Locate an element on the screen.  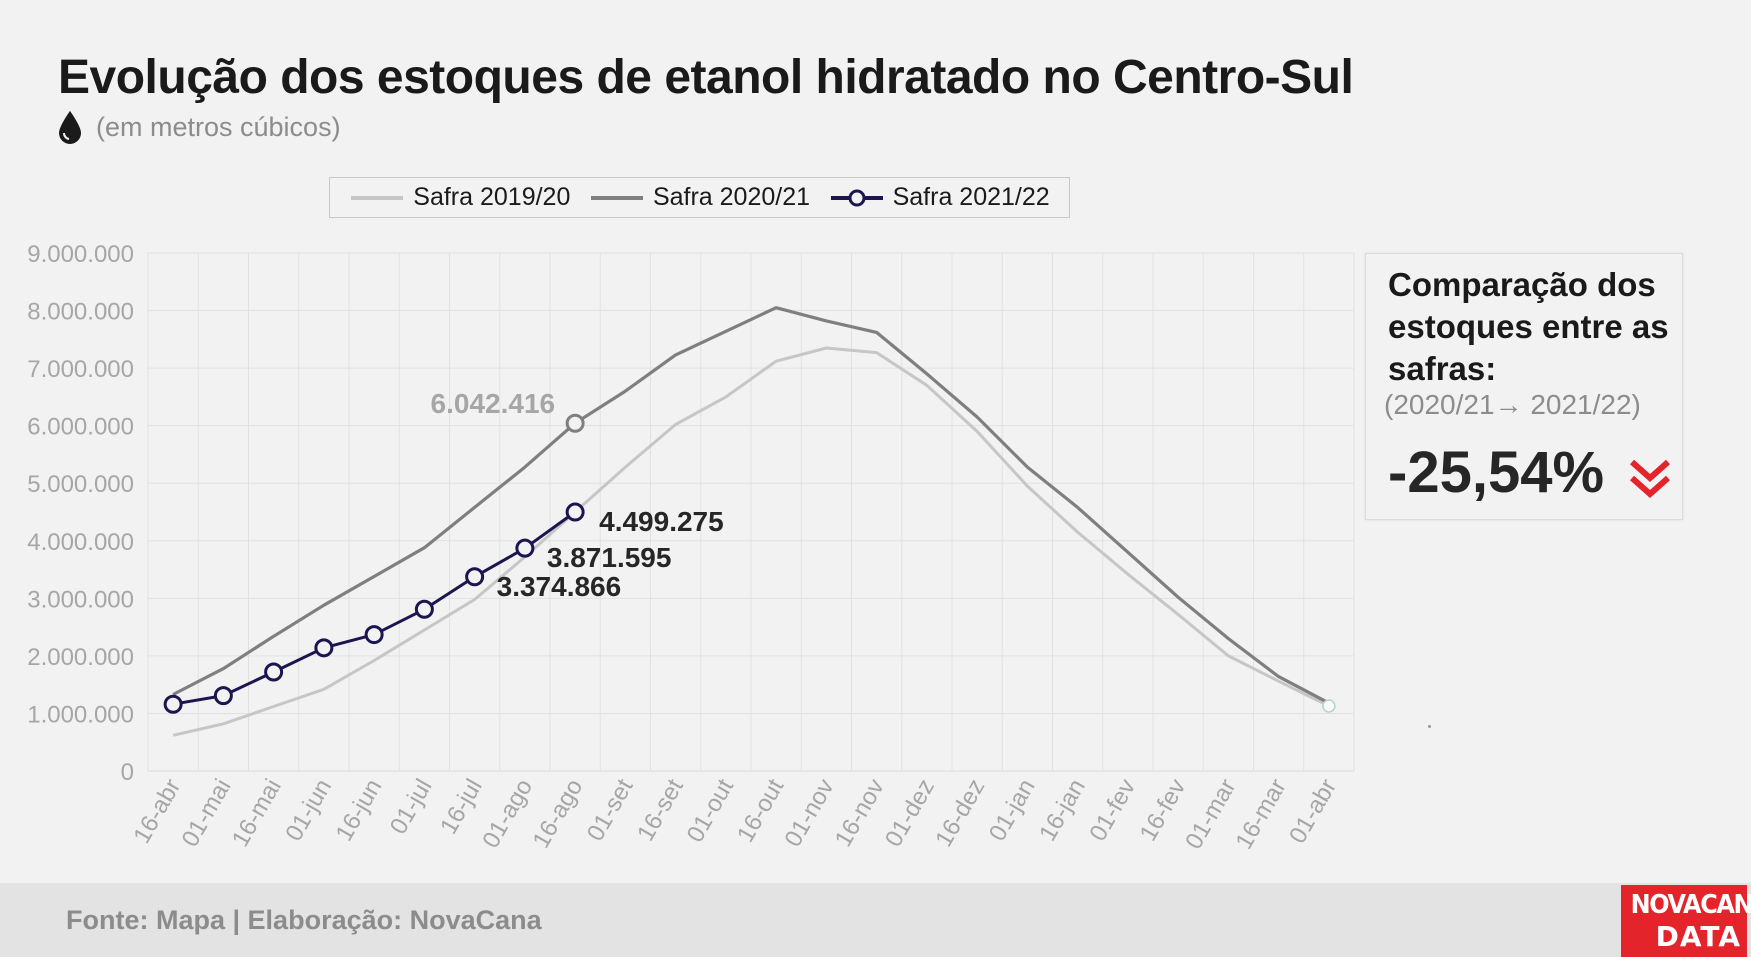
y-tick-label: 3.000.000 is located at coordinates (80, 599).